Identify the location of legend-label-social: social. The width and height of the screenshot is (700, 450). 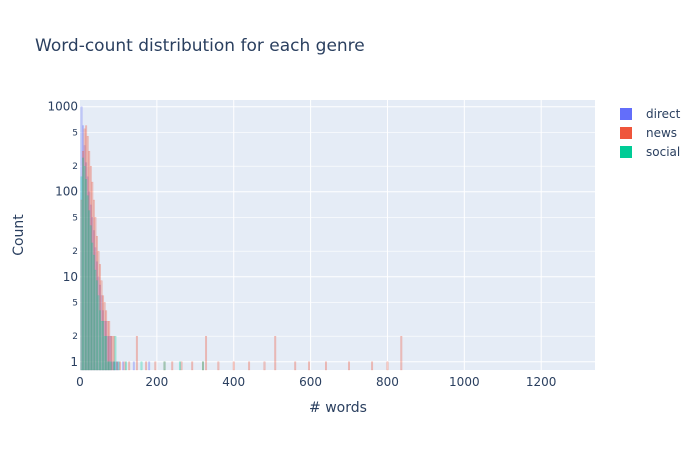
(663, 152).